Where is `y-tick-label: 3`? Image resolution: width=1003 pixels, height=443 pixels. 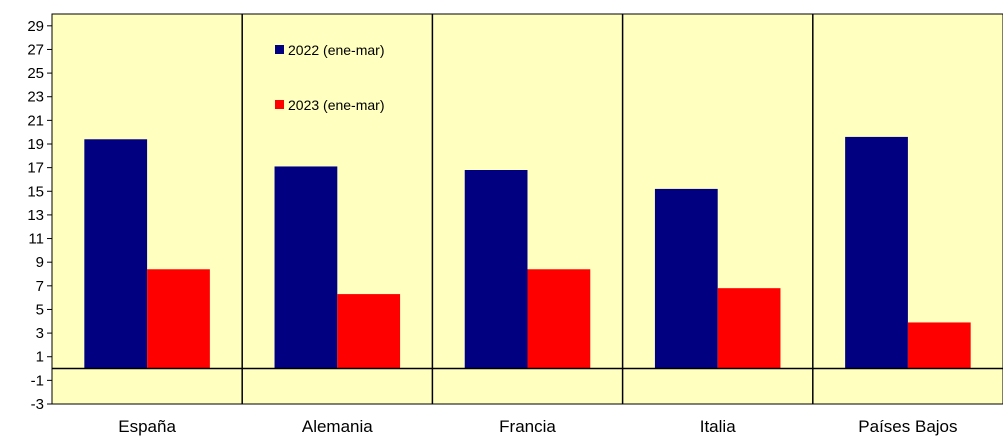 y-tick-label: 3 is located at coordinates (40, 333).